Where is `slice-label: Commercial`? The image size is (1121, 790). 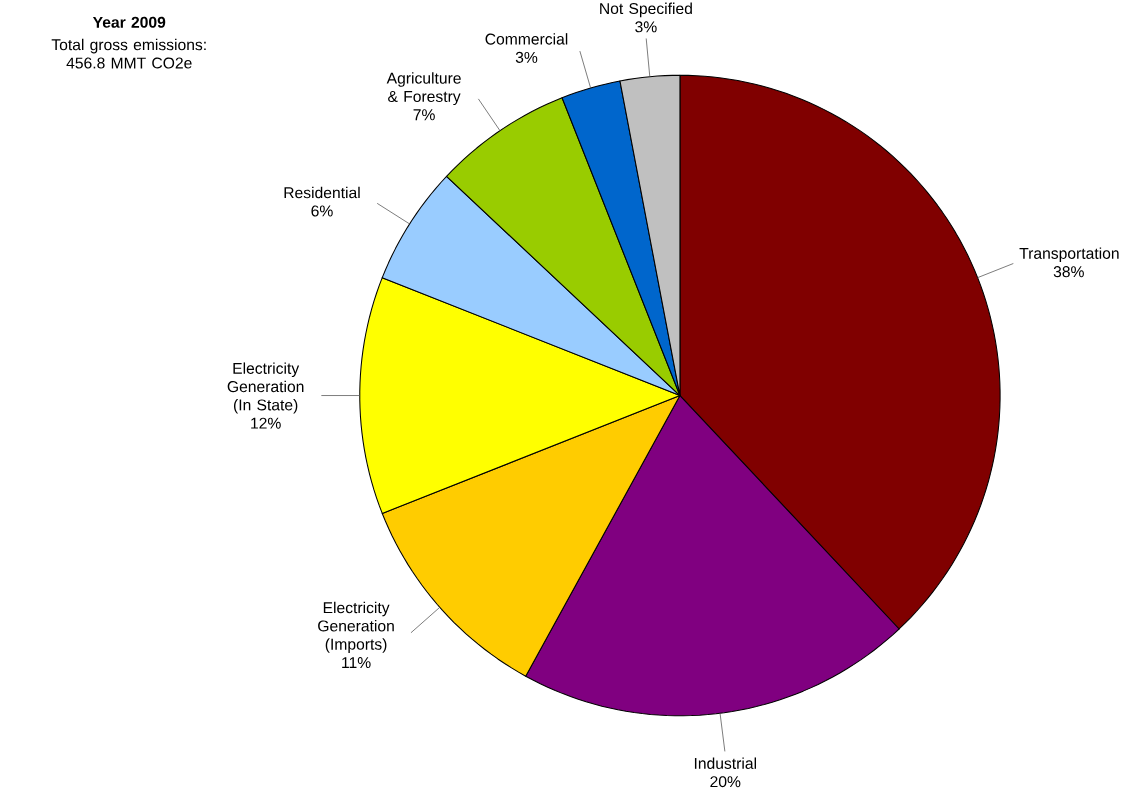
slice-label: Commercial is located at coordinates (526, 39).